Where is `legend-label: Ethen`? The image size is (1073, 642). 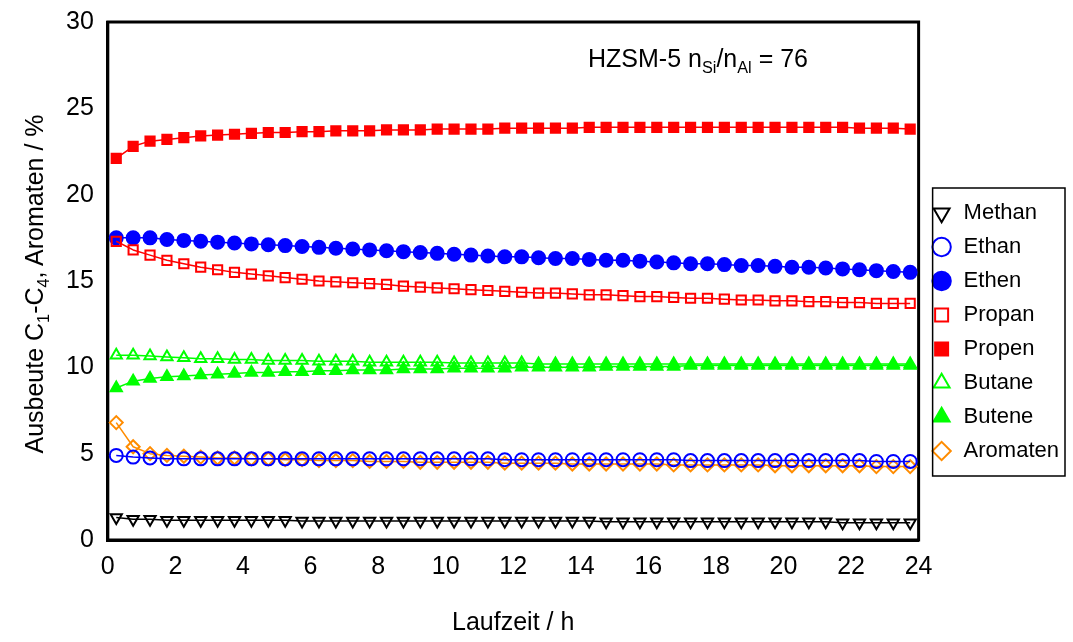
legend-label: Ethen is located at coordinates (992, 280).